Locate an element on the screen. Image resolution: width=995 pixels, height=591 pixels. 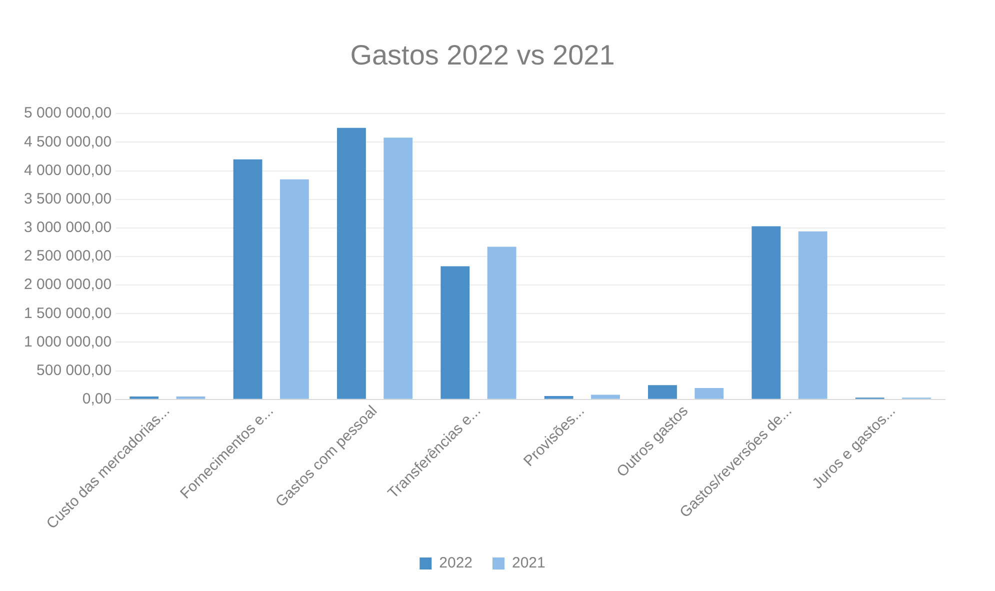
y-tick-label: 1 500 000,00 is located at coordinates (68, 313).